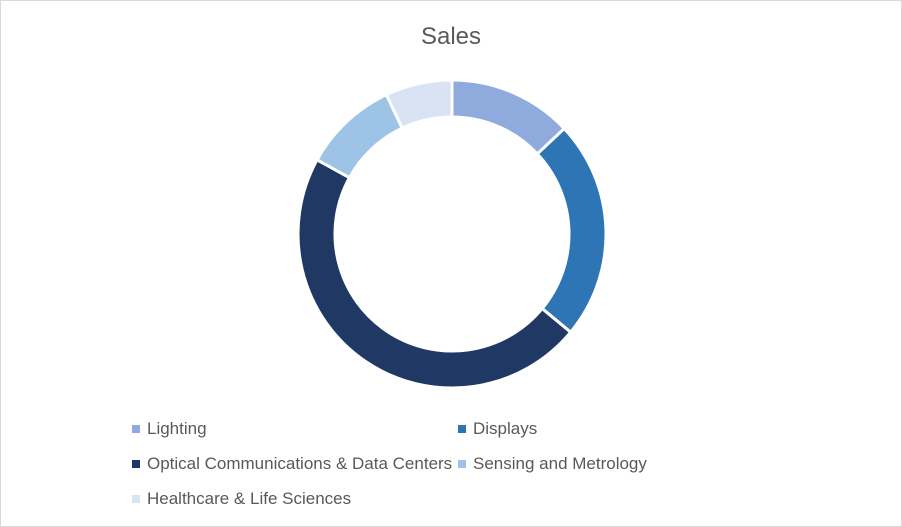 This screenshot has height=527, width=902. What do you see at coordinates (295, 429) in the screenshot?
I see `legend-item: Lighting` at bounding box center [295, 429].